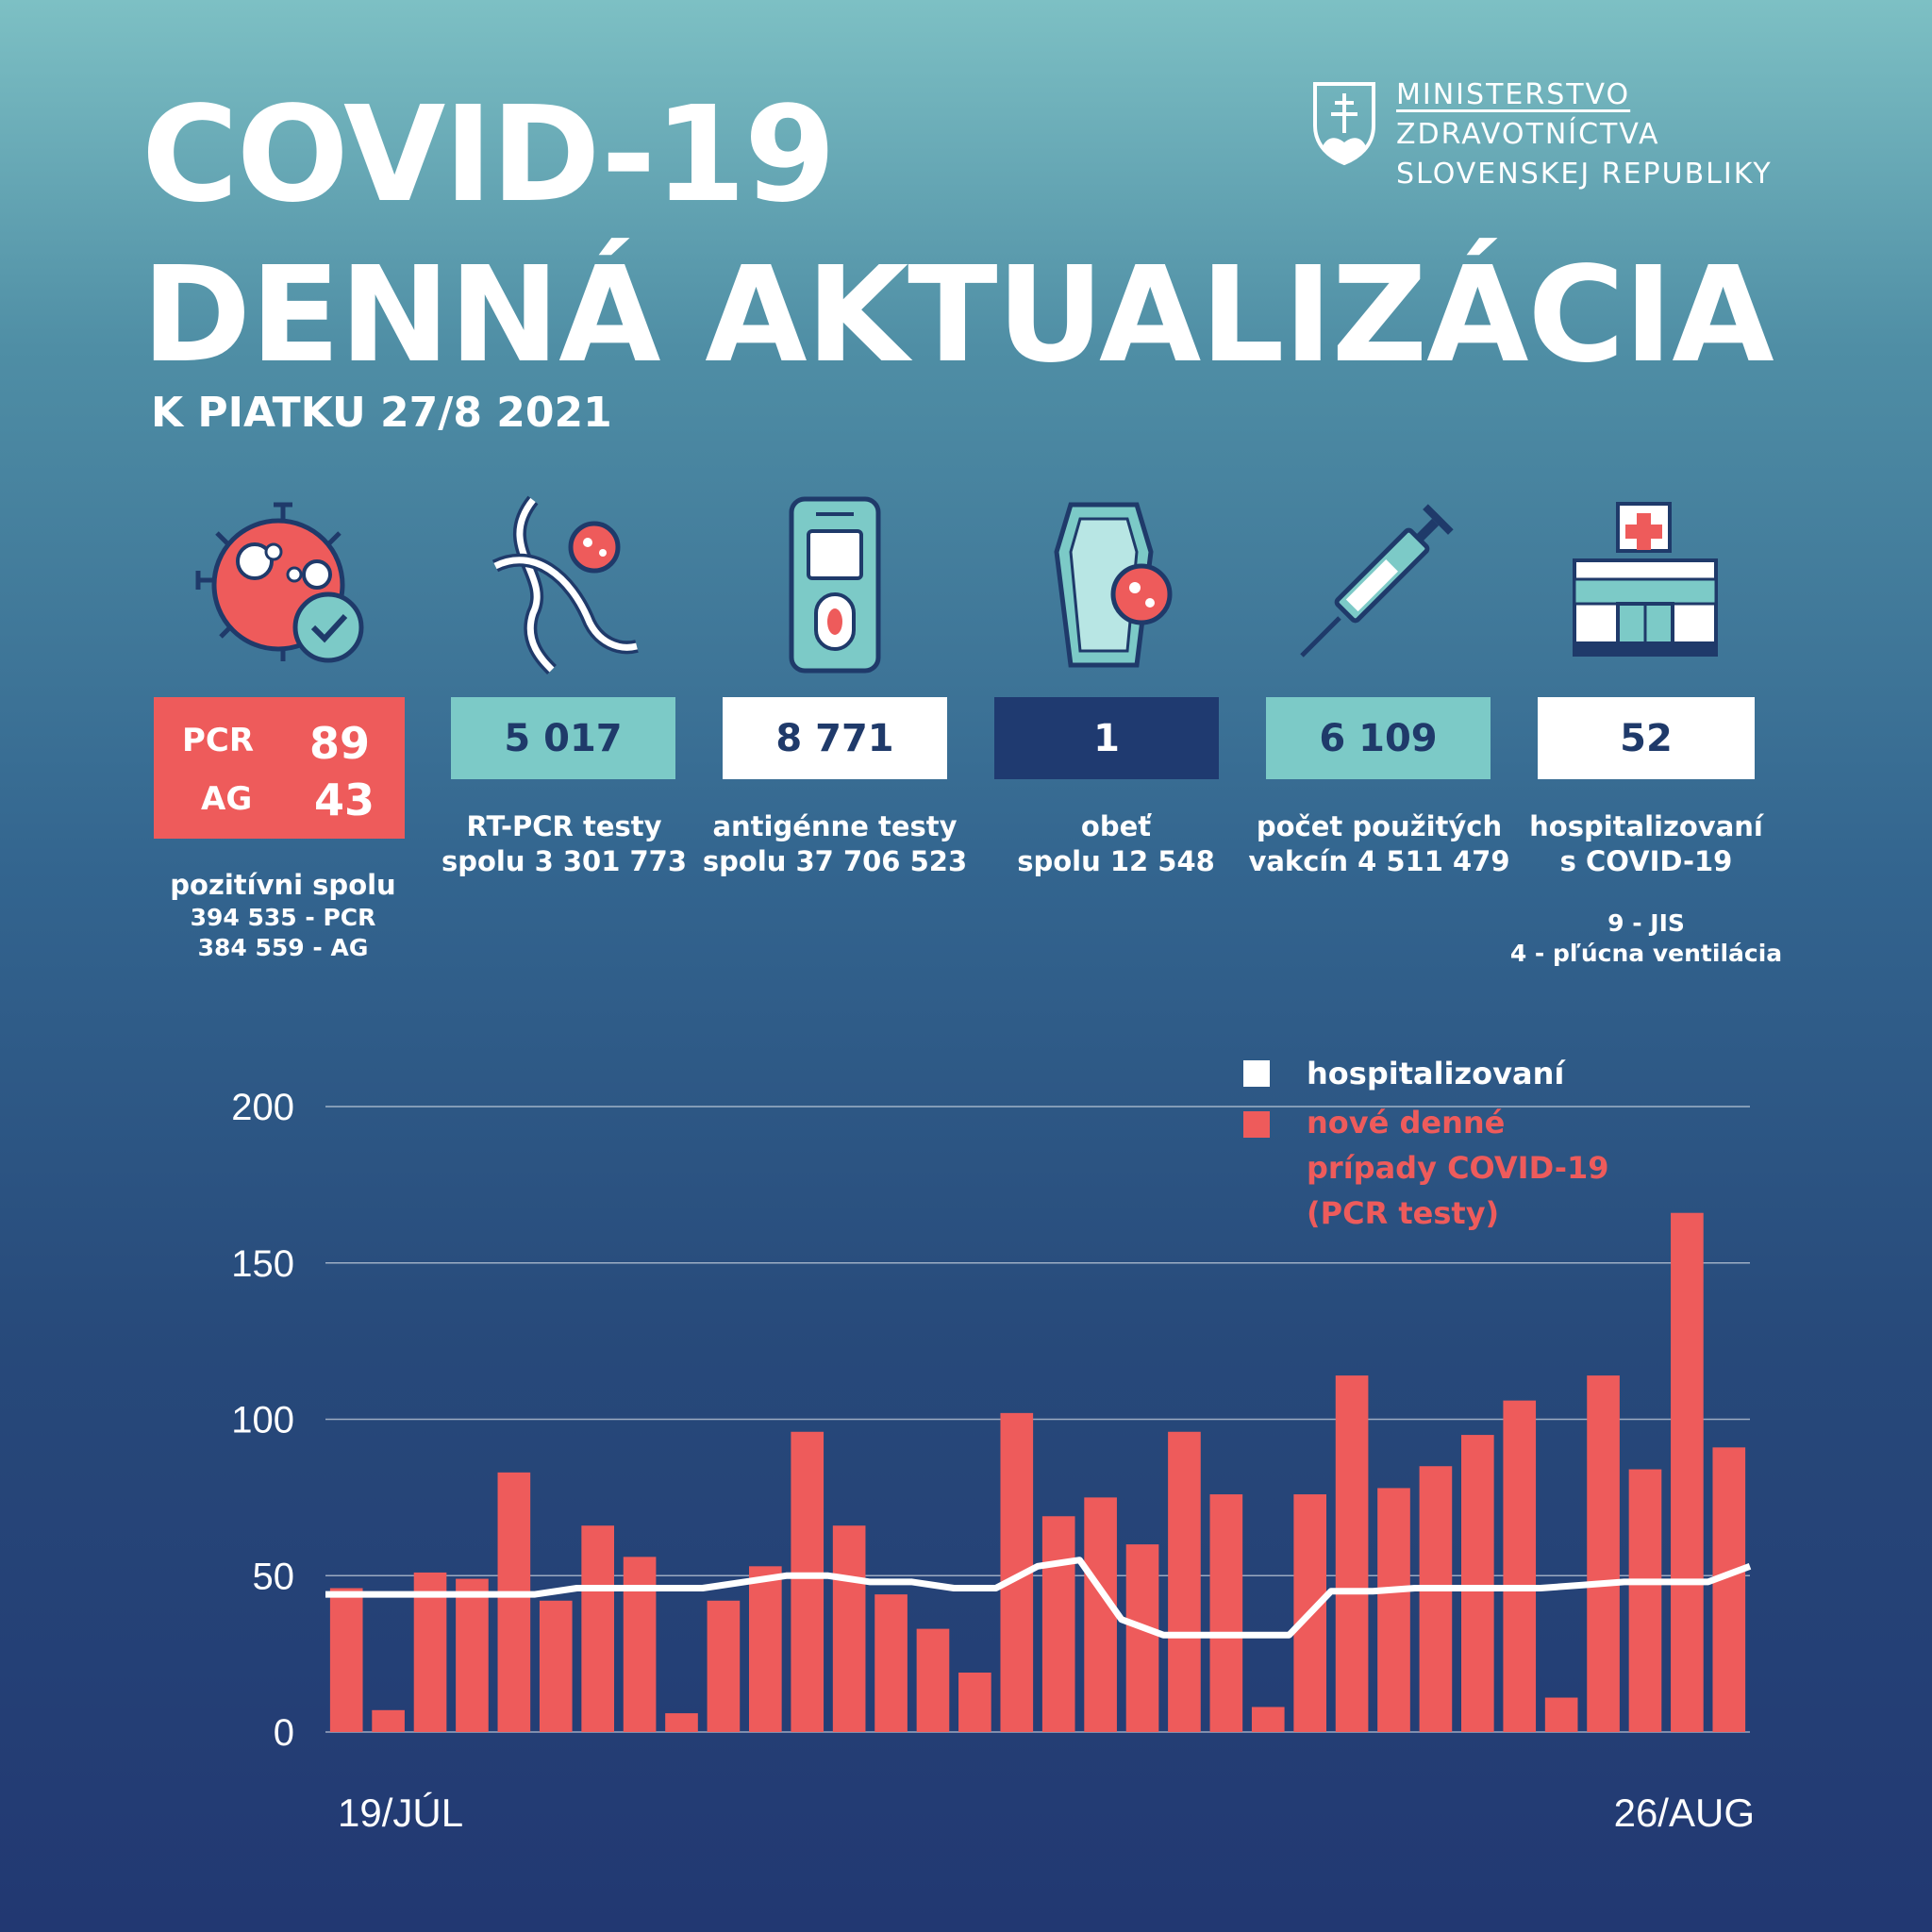  Describe the element at coordinates (382, 413) in the screenshot. I see `report-date: K PIATKU 27/8 2021` at that location.